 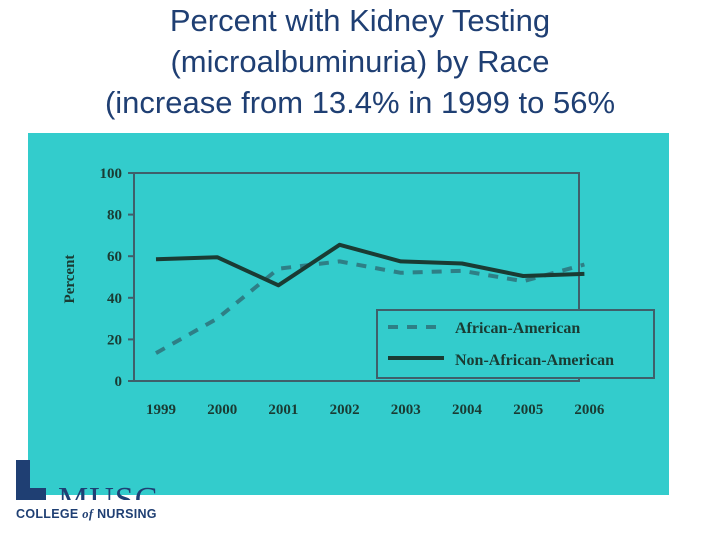 I want to click on y-tick-label: 20, so click(x=114, y=340).